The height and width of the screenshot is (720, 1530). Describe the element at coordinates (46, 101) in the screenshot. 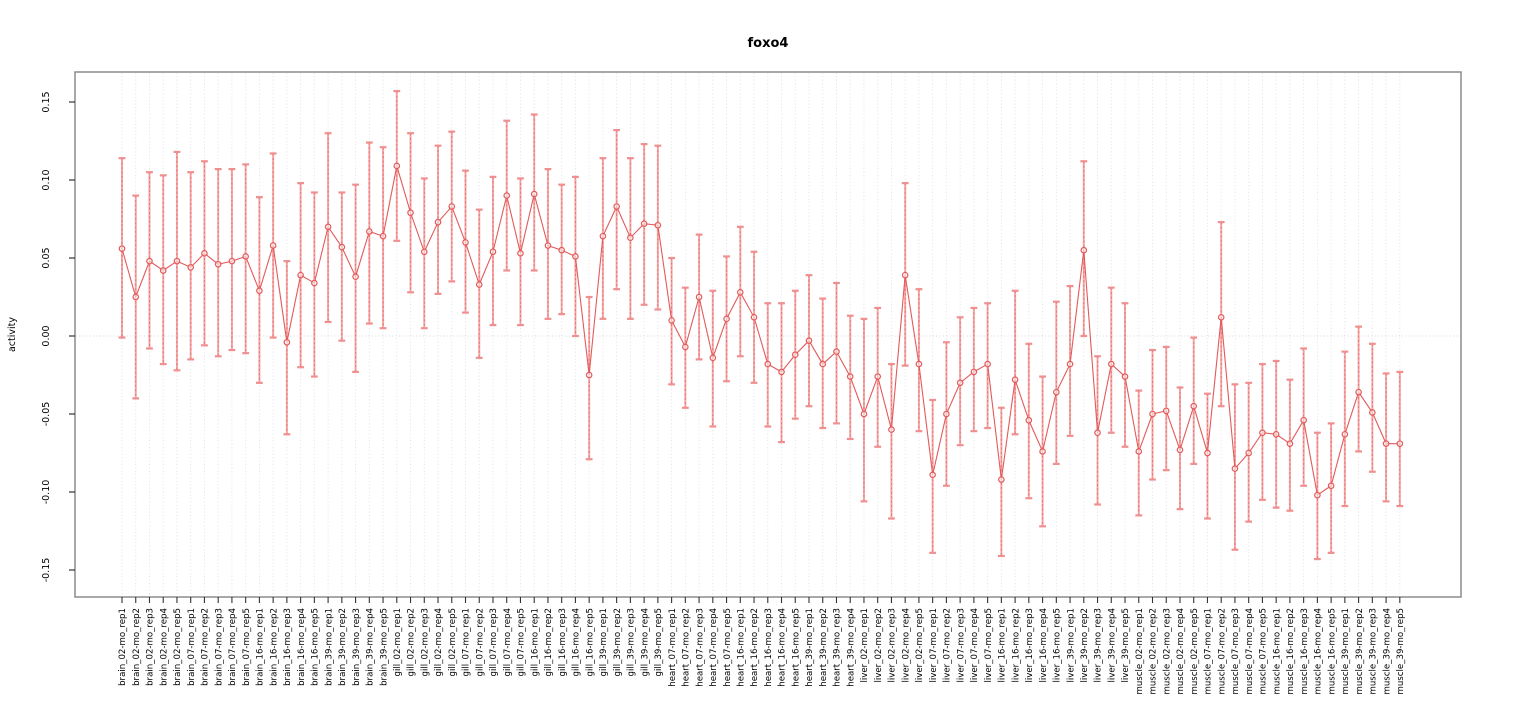

I see `y-tick-label: 0.15` at that location.